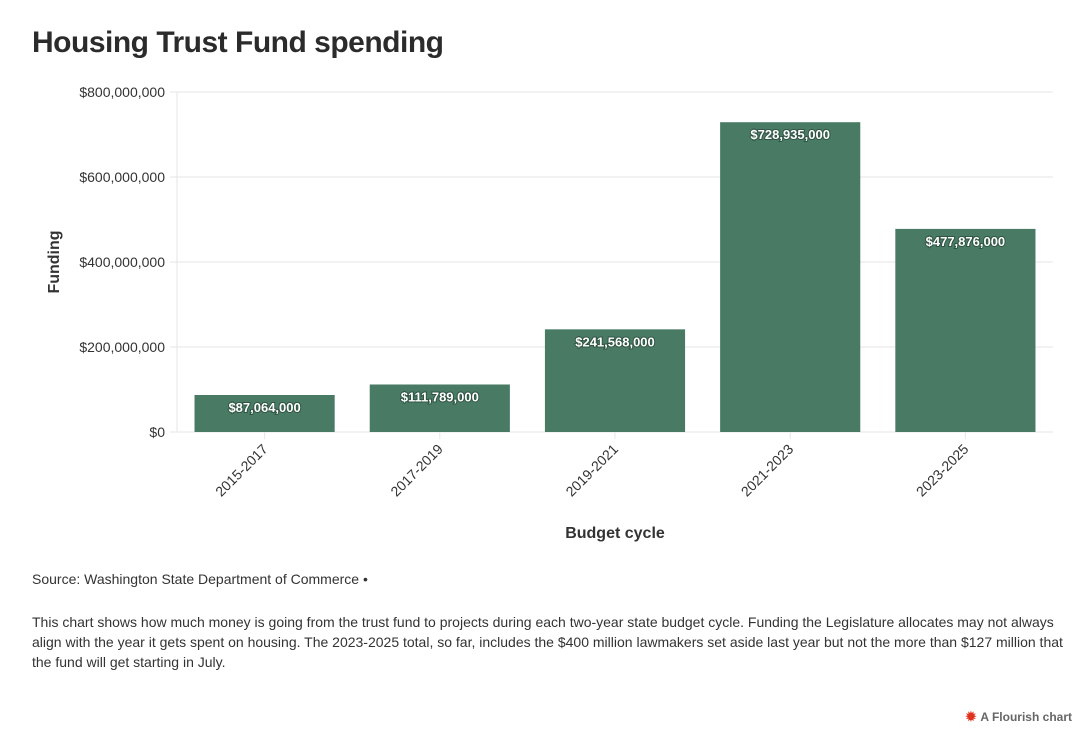 The width and height of the screenshot is (1080, 736). What do you see at coordinates (416, 470) in the screenshot?
I see `x-tick-label: 2017-2019` at bounding box center [416, 470].